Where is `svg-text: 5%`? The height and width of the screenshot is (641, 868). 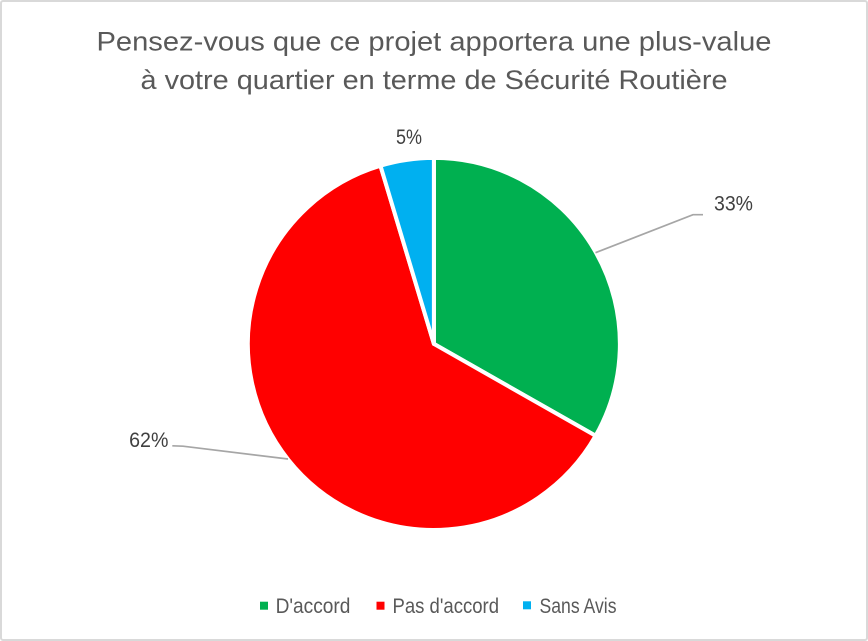
svg-text: 5% is located at coordinates (409, 137).